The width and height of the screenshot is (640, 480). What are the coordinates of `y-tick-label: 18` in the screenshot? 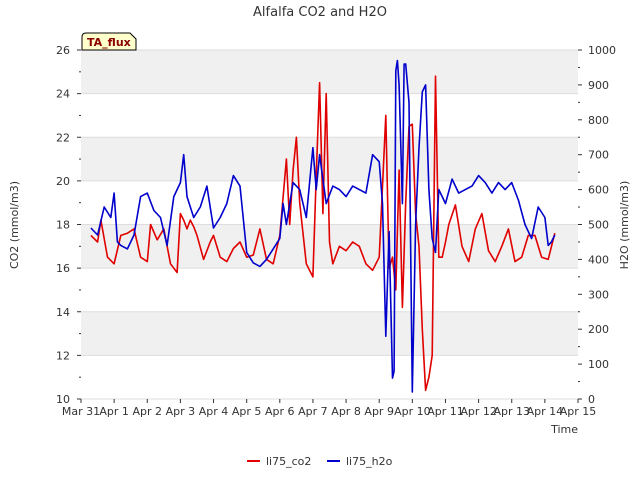 It's located at (63, 225).